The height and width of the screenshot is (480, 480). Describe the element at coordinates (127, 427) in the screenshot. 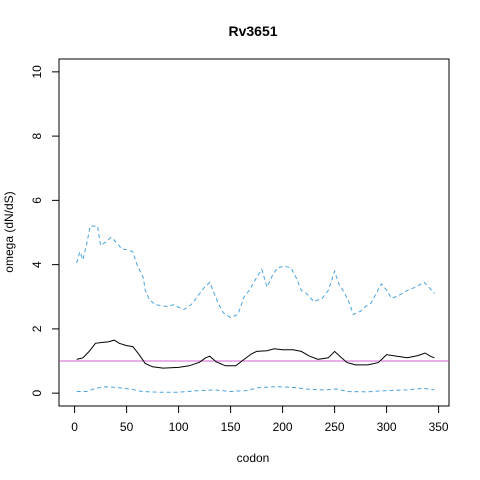

I see `x-tick-label: 50` at that location.